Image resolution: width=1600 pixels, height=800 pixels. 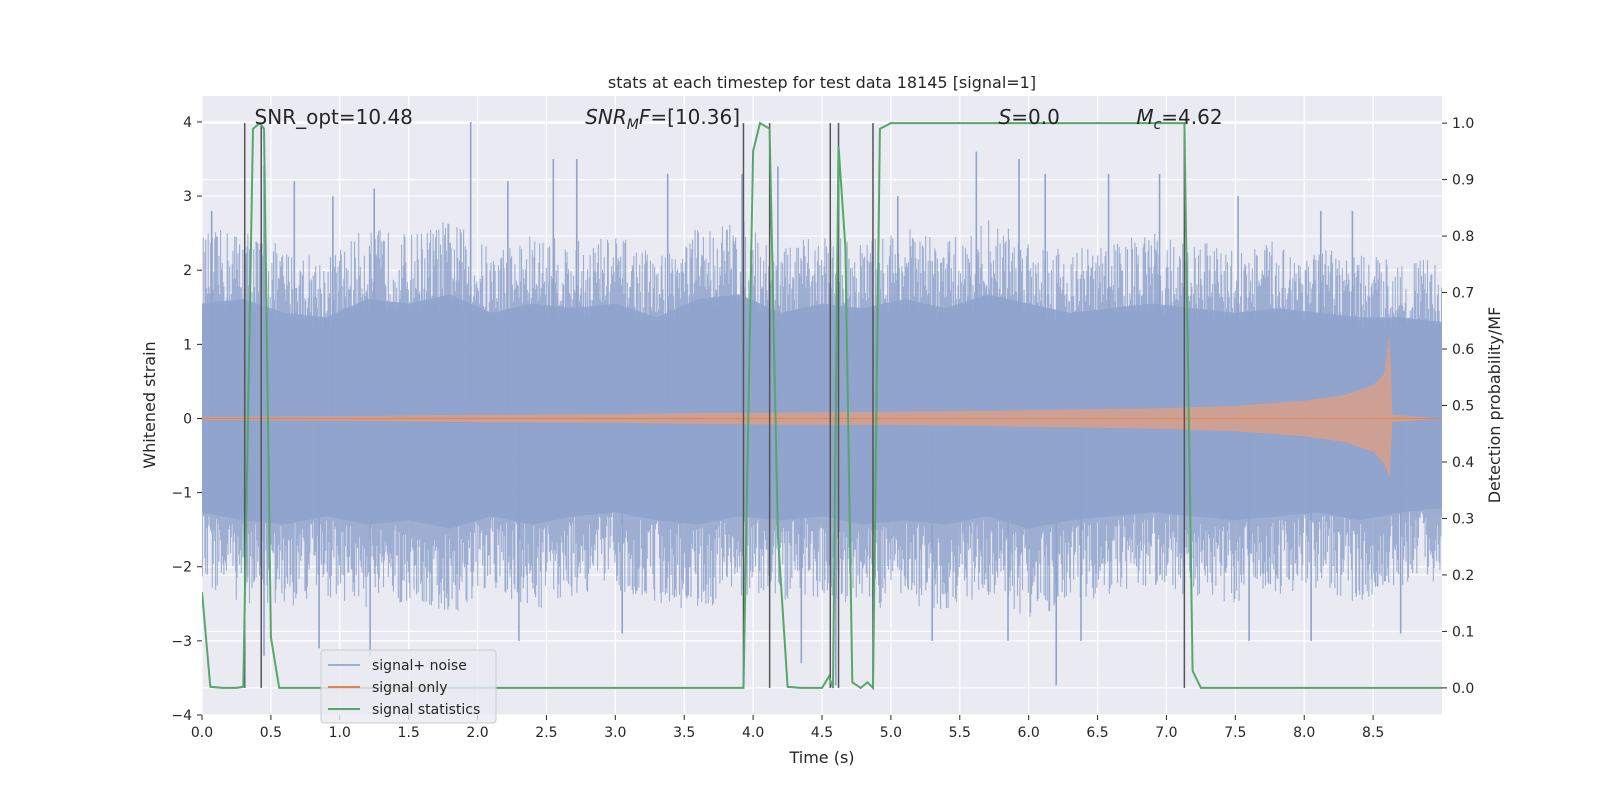 What do you see at coordinates (1463, 350) in the screenshot?
I see `right-tick-label: 0.6` at bounding box center [1463, 350].